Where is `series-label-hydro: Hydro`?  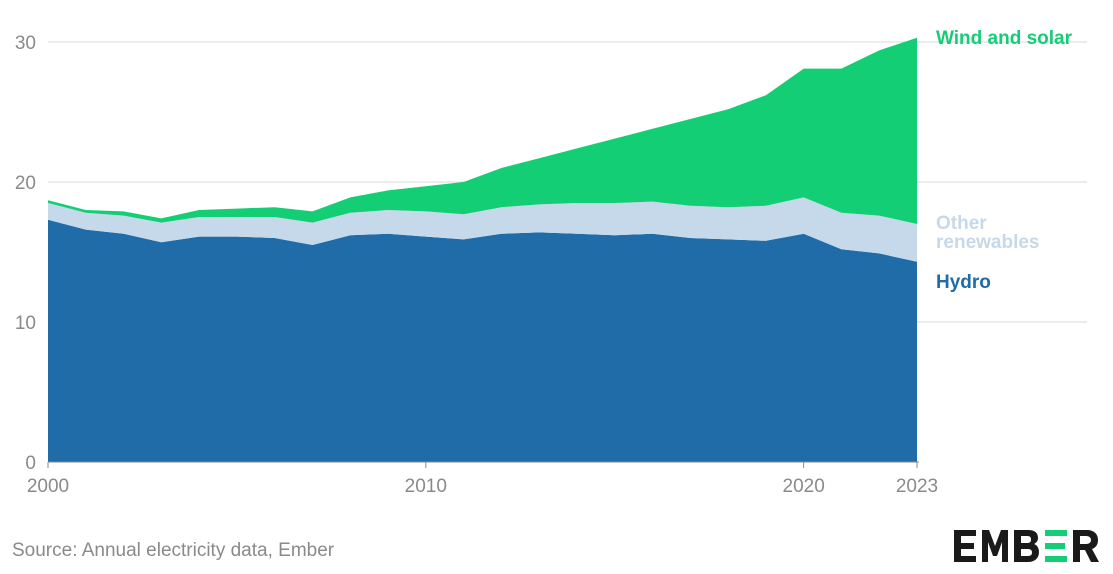
series-label-hydro: Hydro is located at coordinates (963, 282).